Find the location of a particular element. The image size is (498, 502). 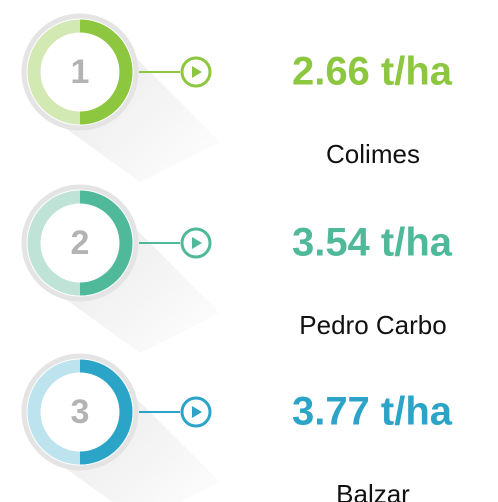

location-name: Pedro Carbo is located at coordinates (372, 325).